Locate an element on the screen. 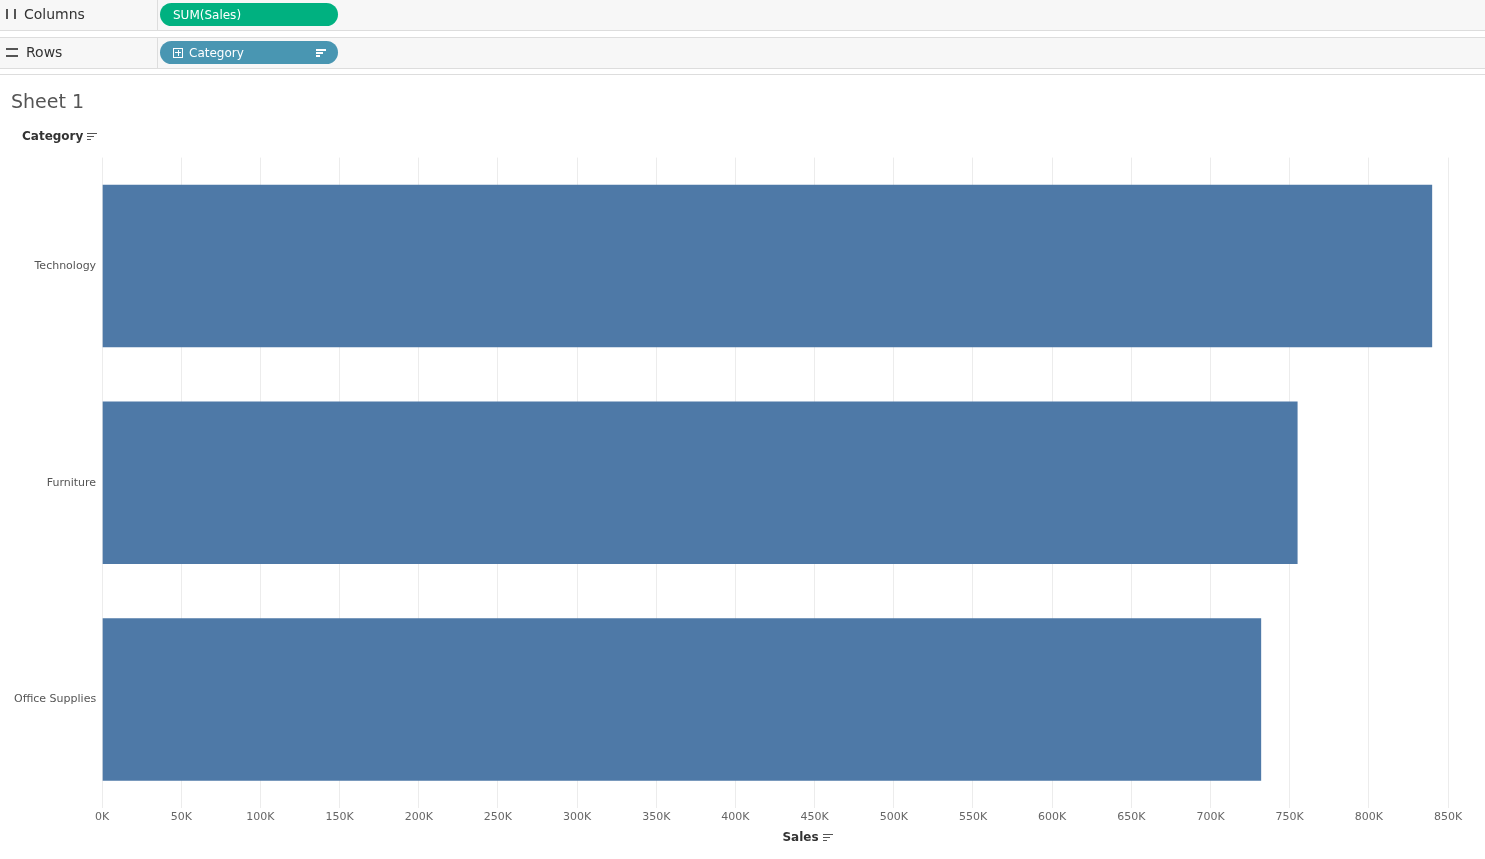 The height and width of the screenshot is (859, 1485). x-tick-label: 550K is located at coordinates (973, 817).